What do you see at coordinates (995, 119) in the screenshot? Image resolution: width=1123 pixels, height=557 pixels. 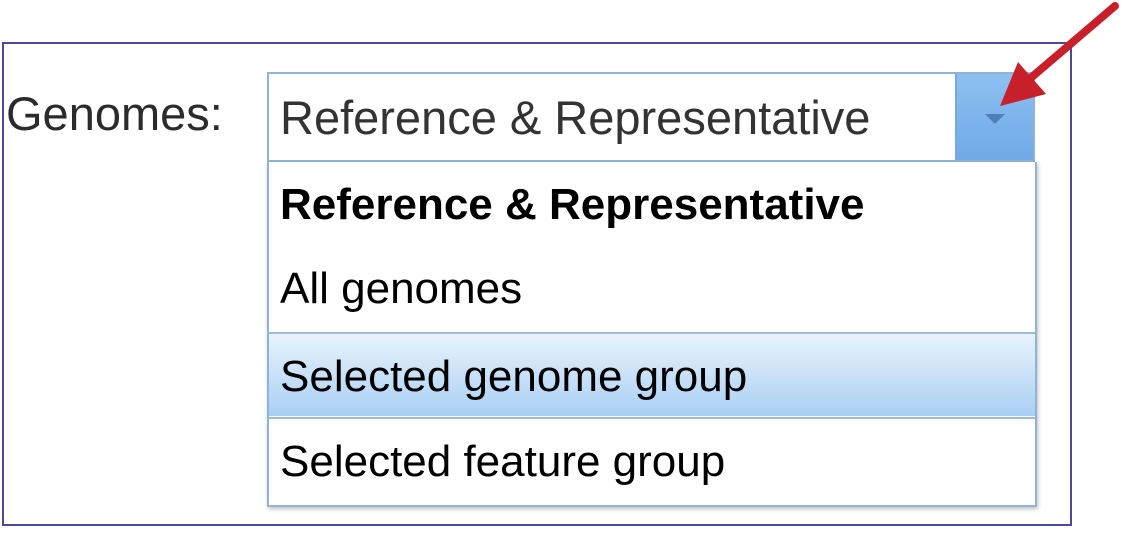 I see `chevron-down-icon` at bounding box center [995, 119].